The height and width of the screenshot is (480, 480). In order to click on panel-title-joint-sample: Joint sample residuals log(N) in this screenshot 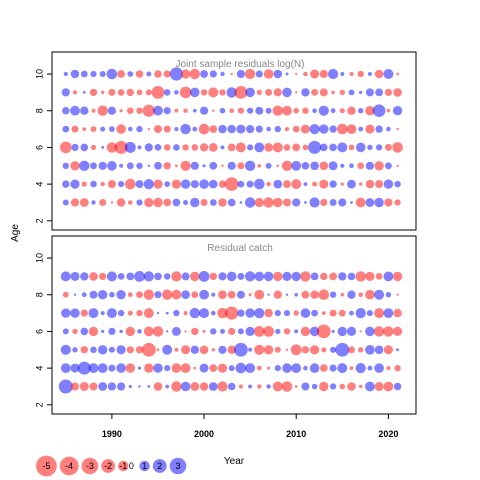, I will do `click(240, 64)`.